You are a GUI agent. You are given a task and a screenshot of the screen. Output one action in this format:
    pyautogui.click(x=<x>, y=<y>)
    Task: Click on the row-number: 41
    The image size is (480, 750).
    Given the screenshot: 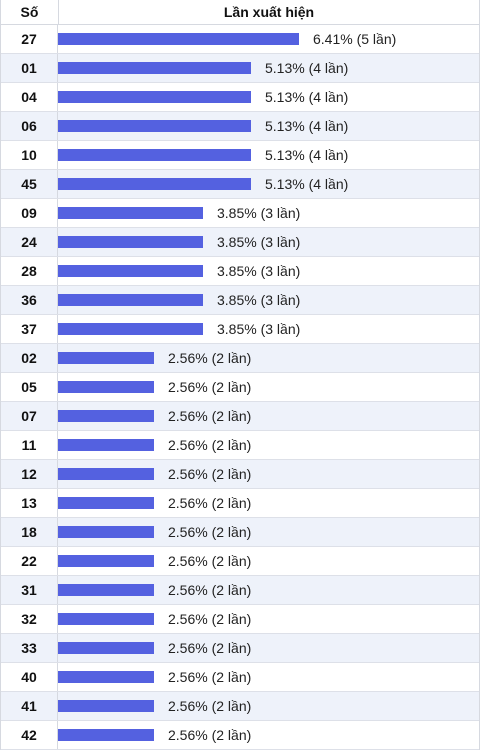 What is the action you would take?
    pyautogui.click(x=29, y=706)
    